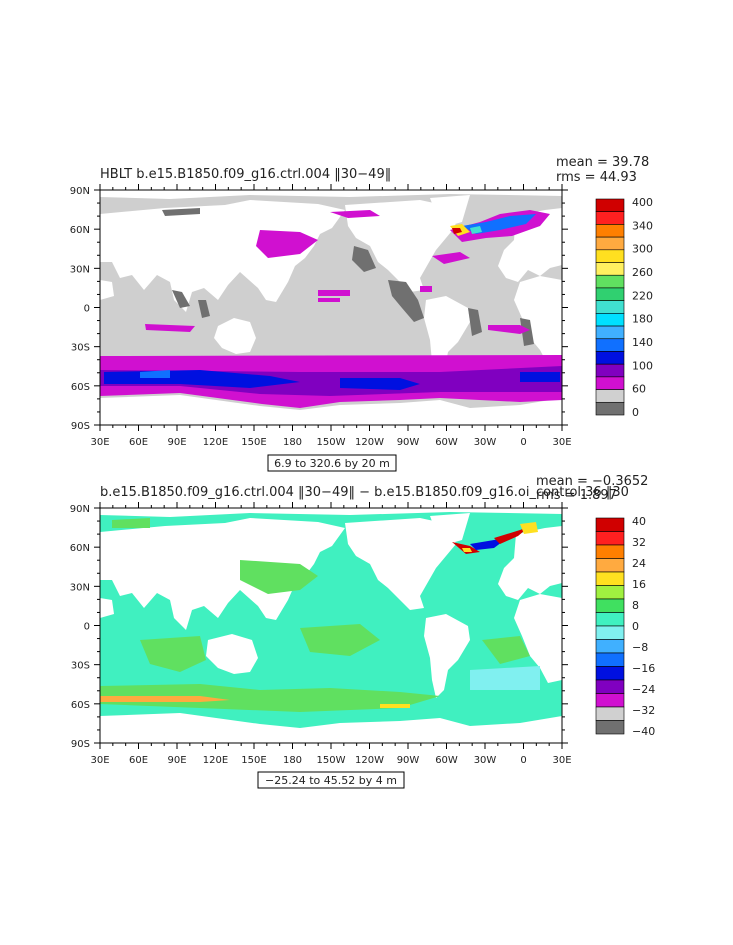 The image size is (733, 945). Describe the element at coordinates (643, 731) in the screenshot. I see `colorbar-label: −40` at that location.